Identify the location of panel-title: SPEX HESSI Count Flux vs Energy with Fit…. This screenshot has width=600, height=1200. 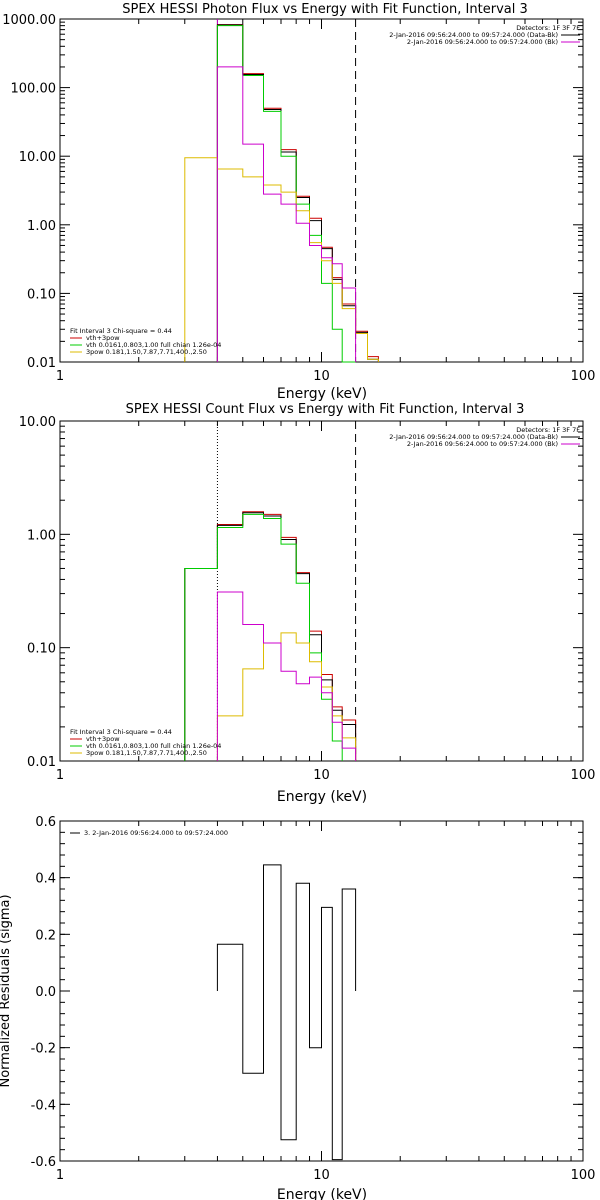
(325, 409).